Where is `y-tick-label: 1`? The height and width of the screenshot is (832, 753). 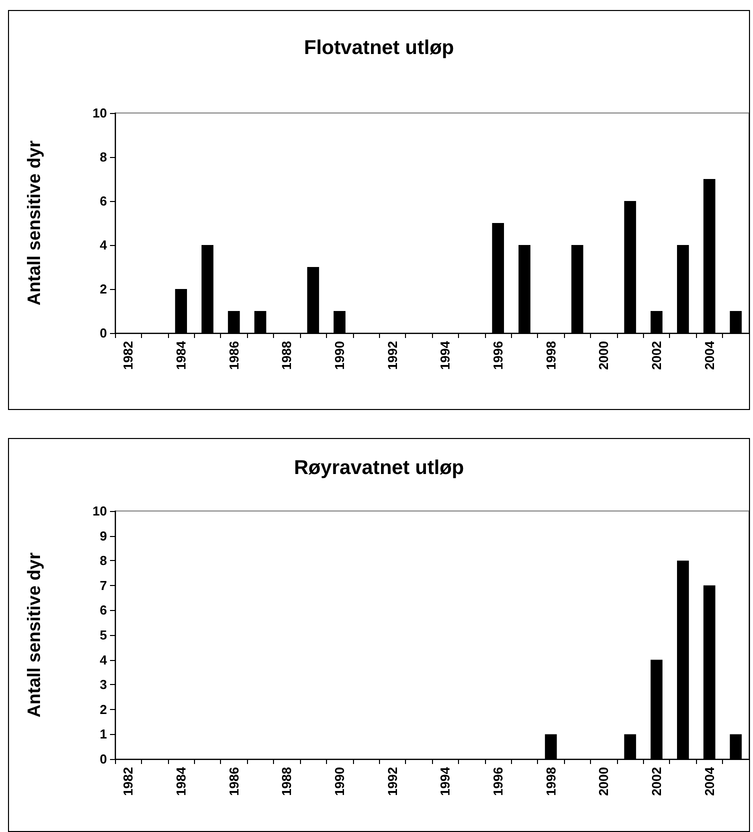 y-tick-label: 1 is located at coordinates (103, 734).